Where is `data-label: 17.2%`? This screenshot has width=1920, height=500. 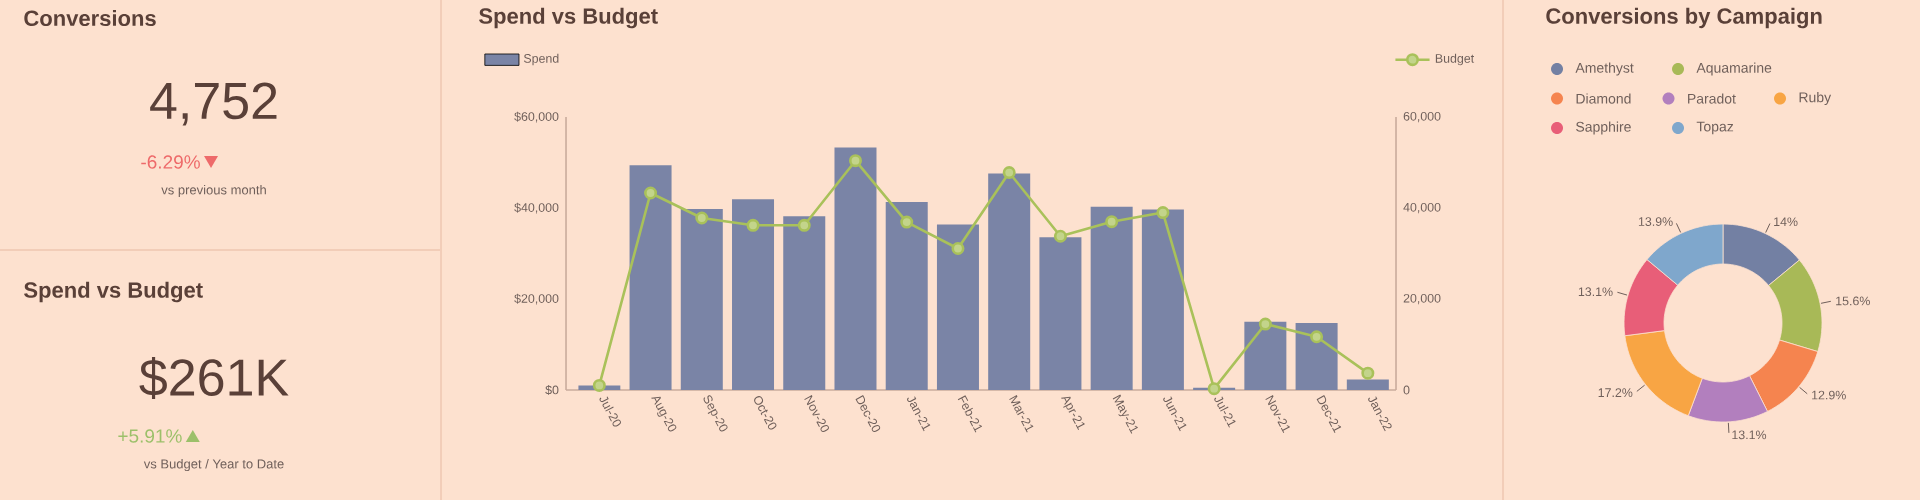
data-label: 17.2% is located at coordinates (1615, 392).